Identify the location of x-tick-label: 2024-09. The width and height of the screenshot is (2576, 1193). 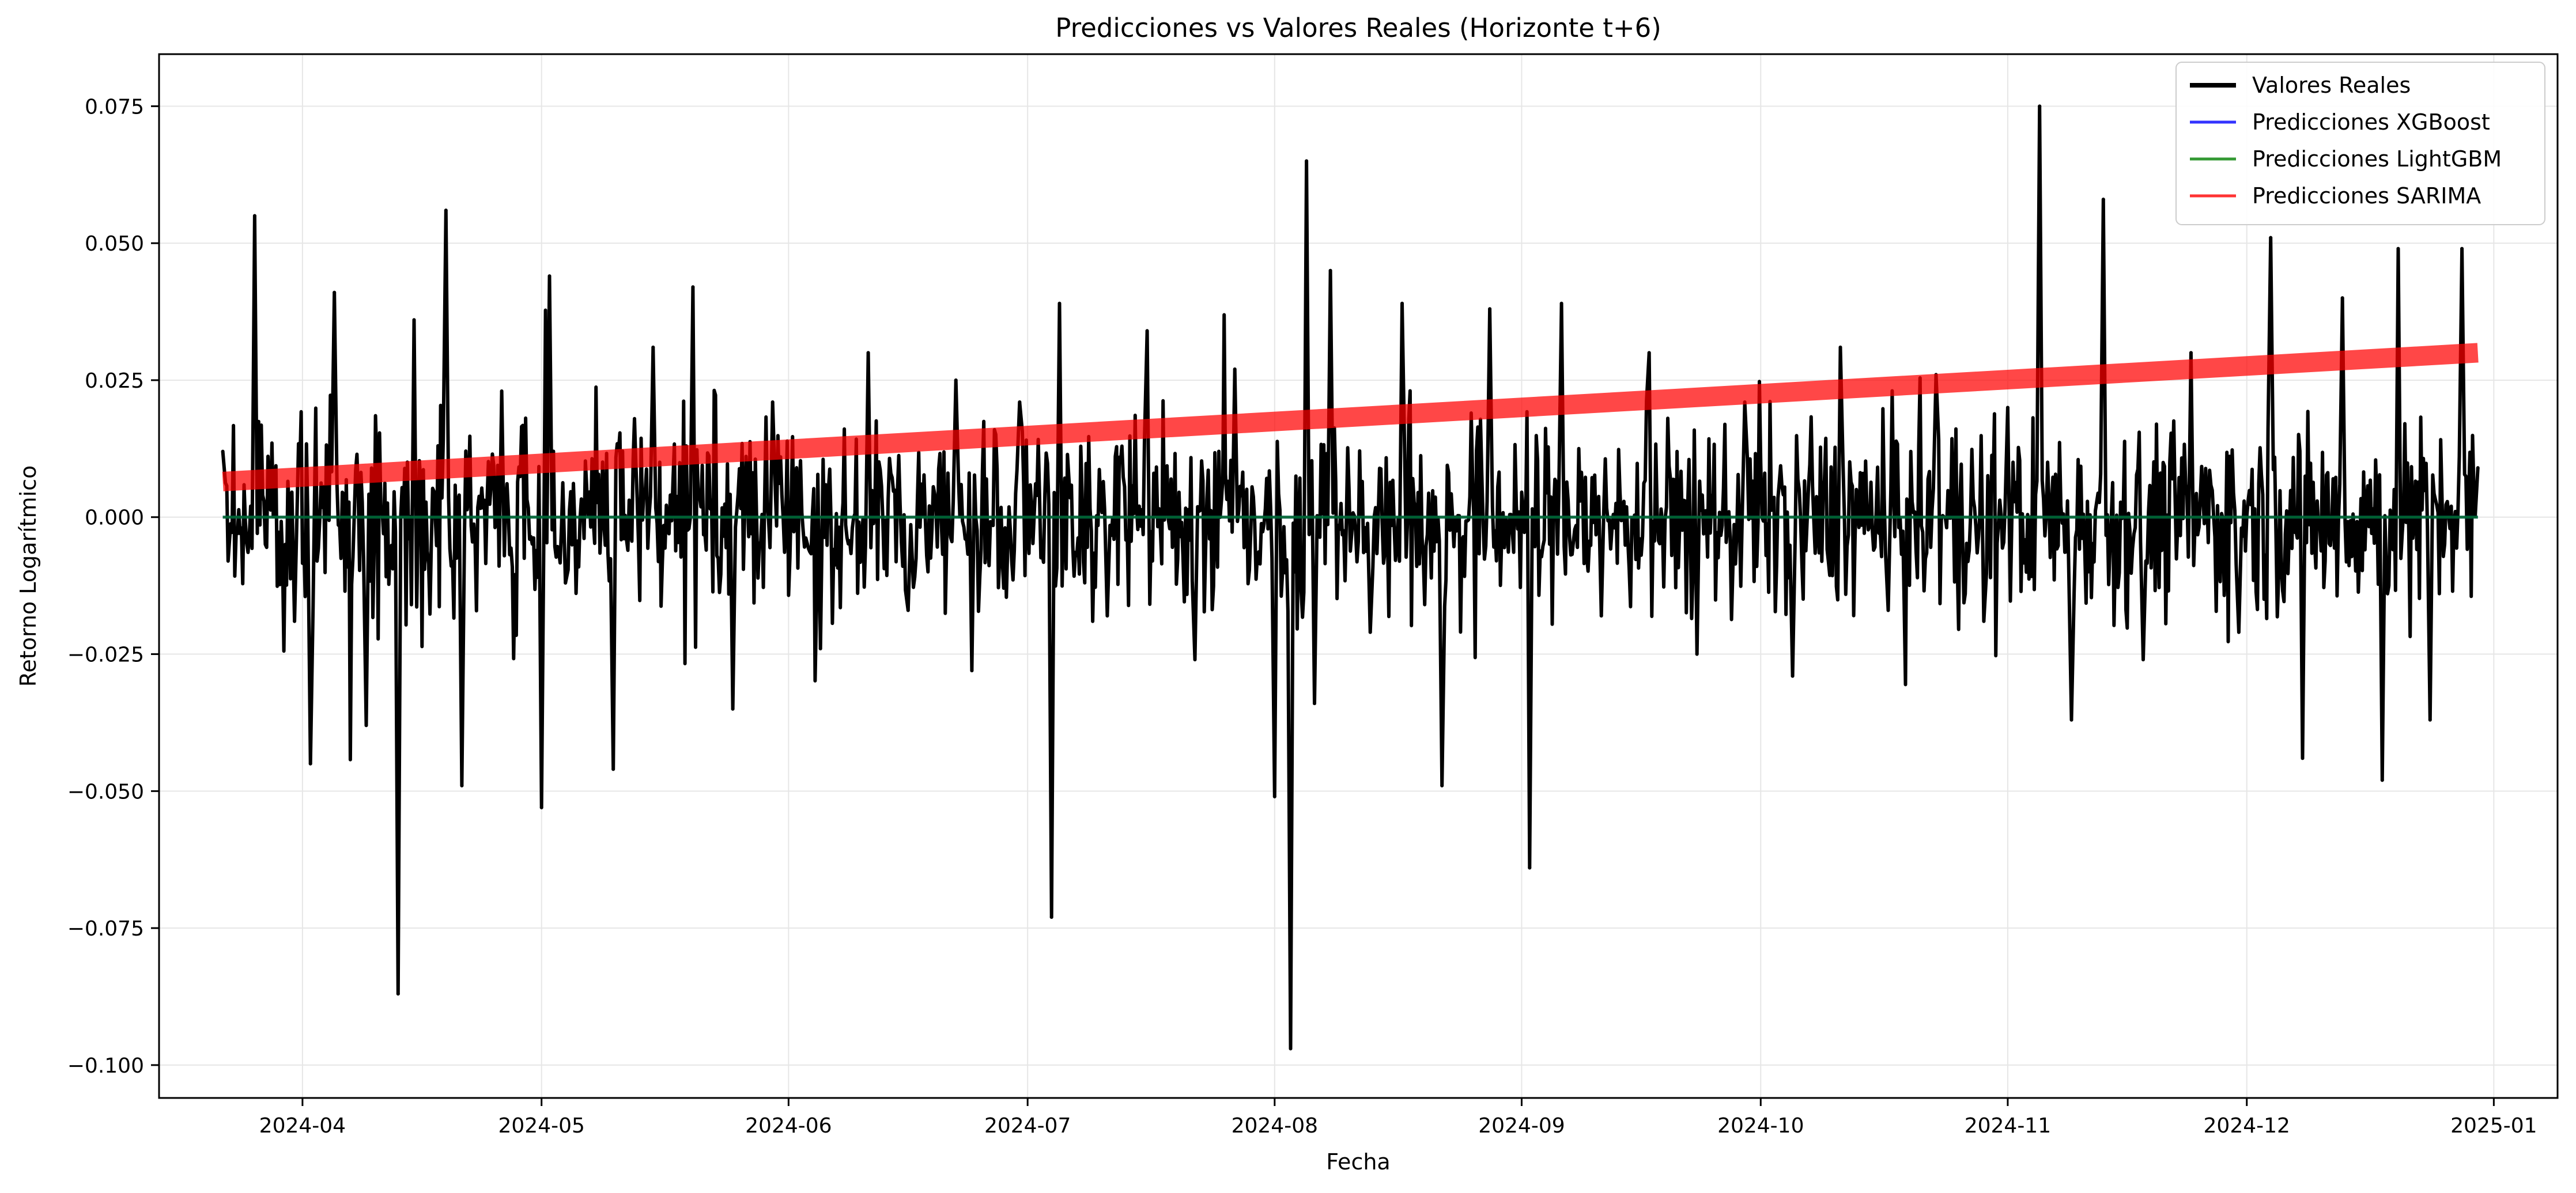
(1521, 1126).